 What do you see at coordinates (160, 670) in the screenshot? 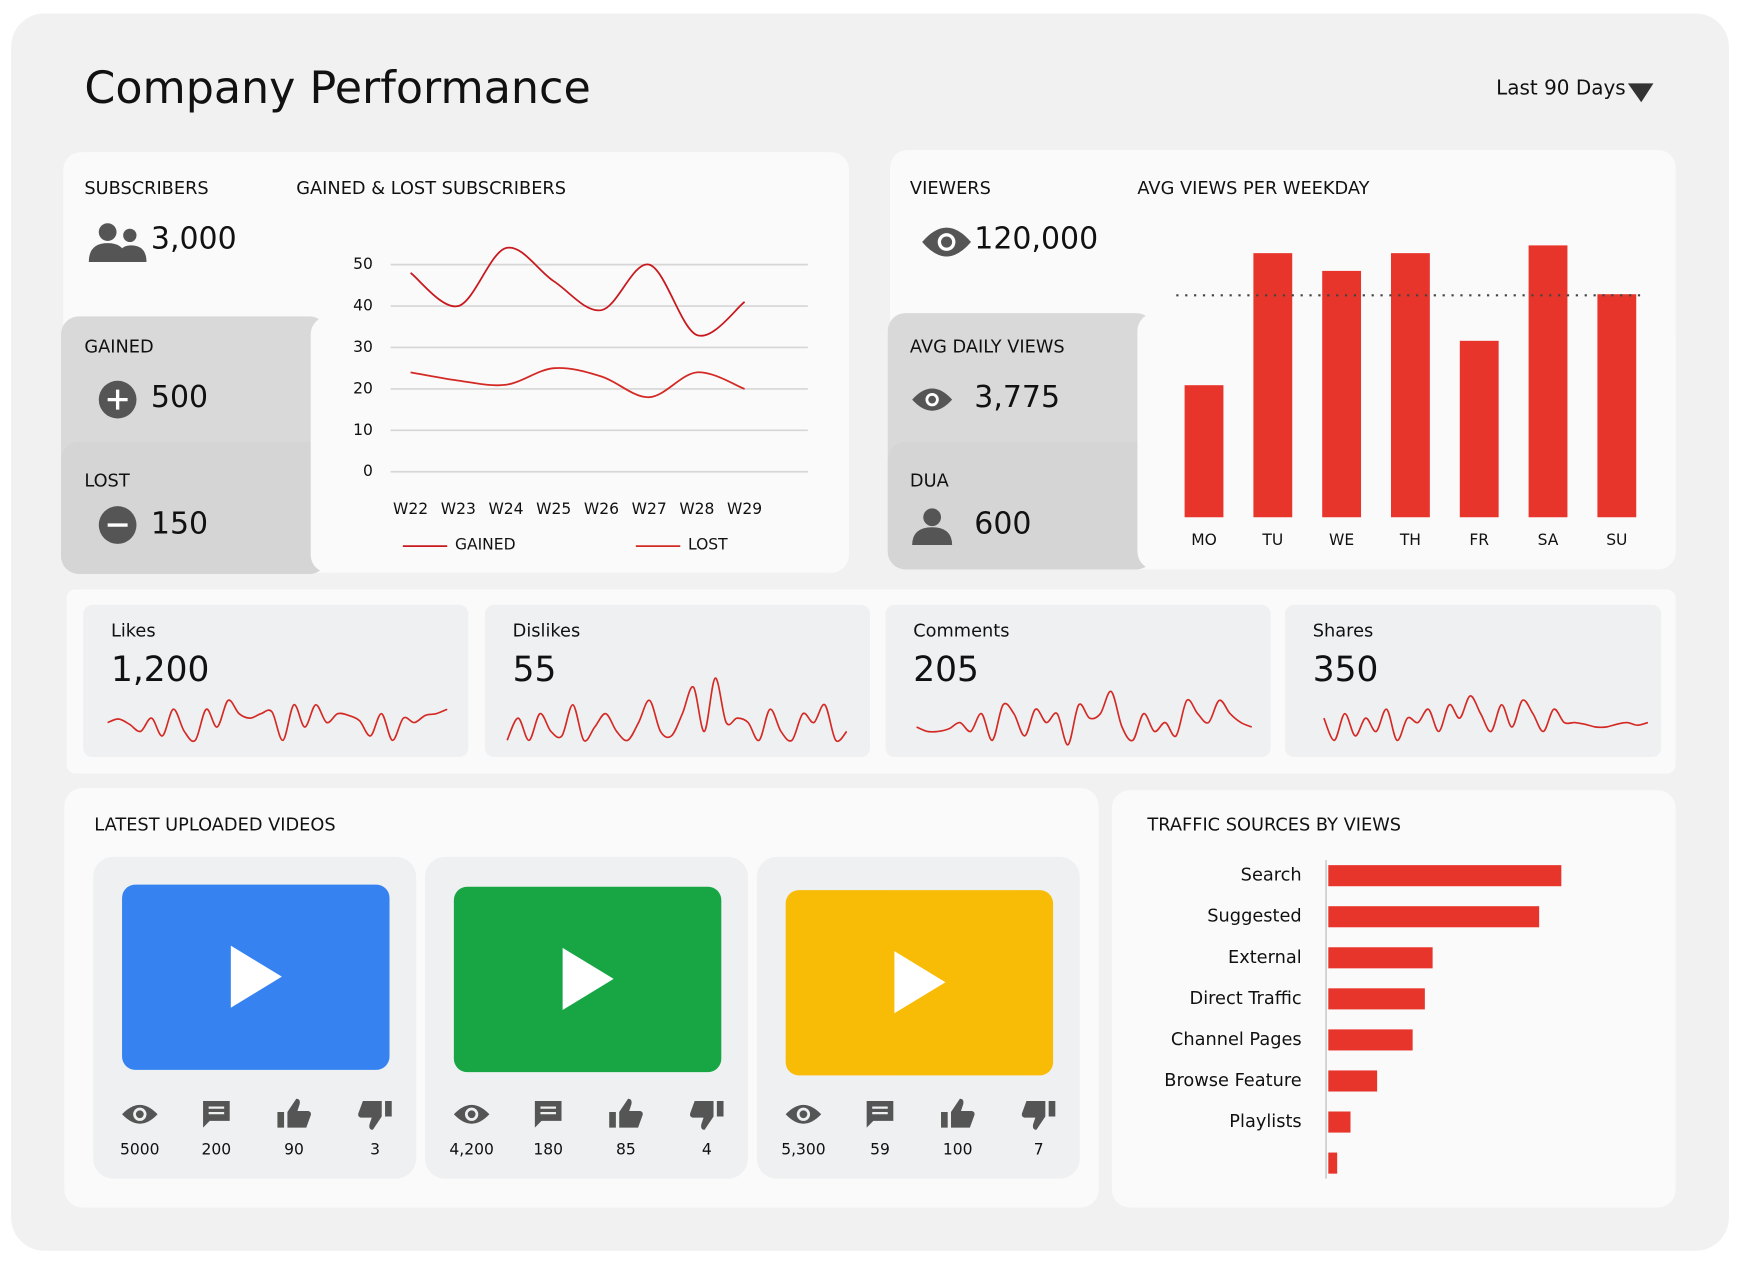
I see `metric-value: 1,200` at bounding box center [160, 670].